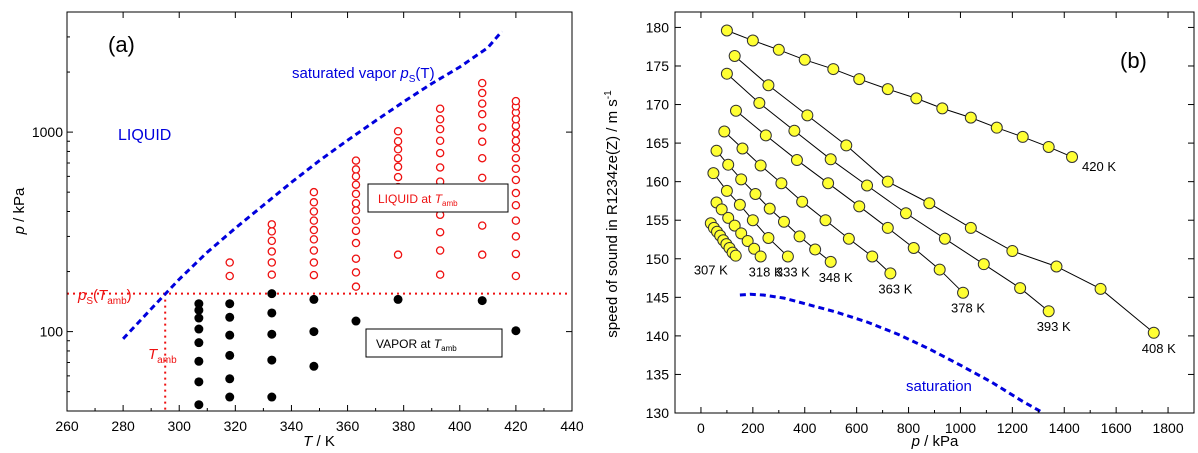 The height and width of the screenshot is (453, 1198). What do you see at coordinates (805, 428) in the screenshot?
I see `b-x-tick-label: 400` at bounding box center [805, 428].